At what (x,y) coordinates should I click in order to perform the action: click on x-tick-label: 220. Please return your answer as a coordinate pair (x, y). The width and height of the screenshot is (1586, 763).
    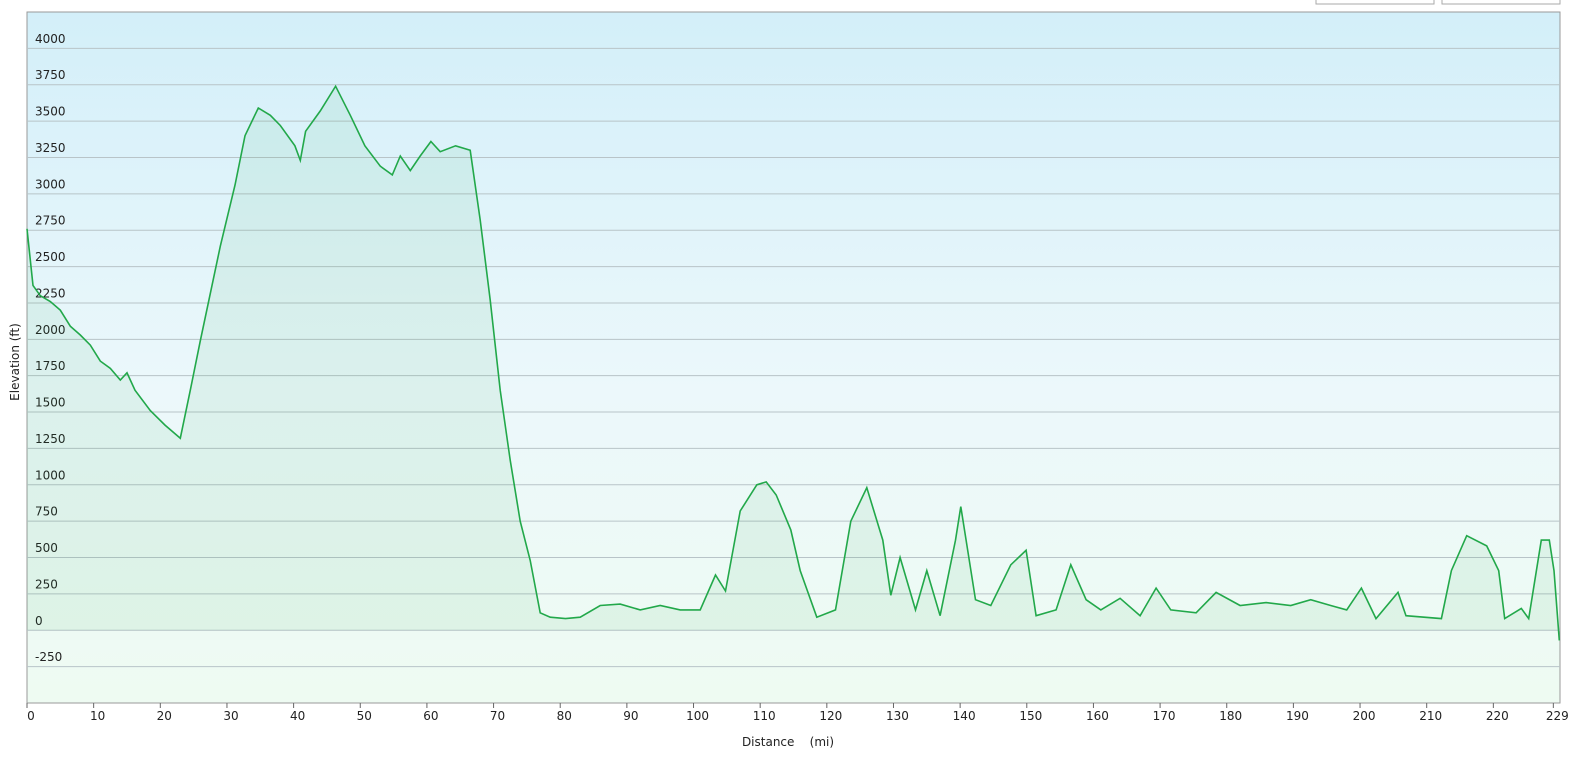
    Looking at the image, I should click on (1497, 716).